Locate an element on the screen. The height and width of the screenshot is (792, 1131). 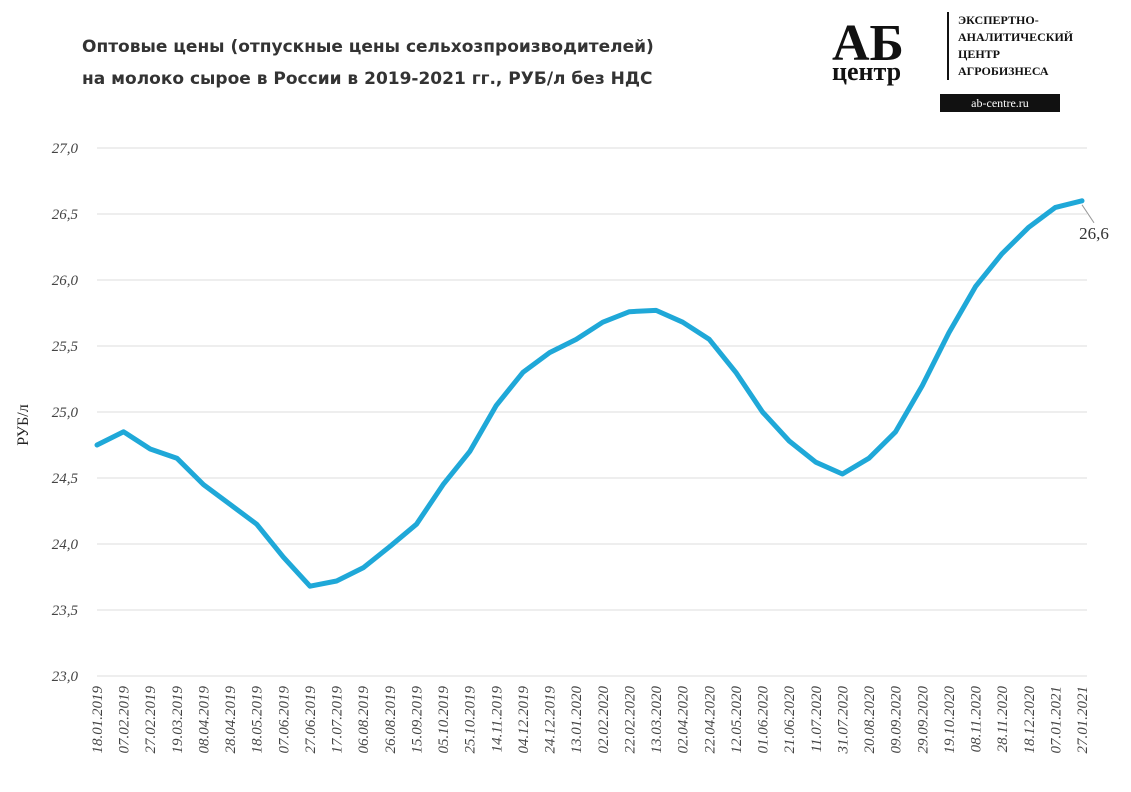
x-tick-label: 31.07.2020 is located at coordinates (843, 720).